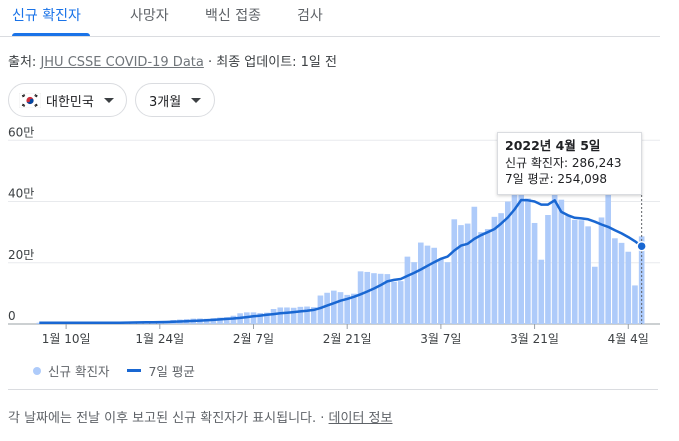  Describe the element at coordinates (21, 132) in the screenshot. I see `y-tick-label-3: 60만` at that location.